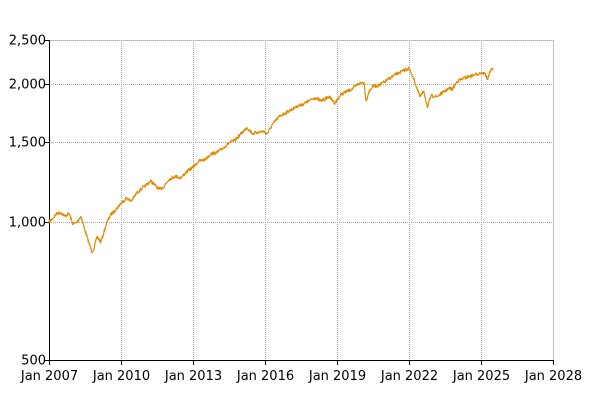  I want to click on y-tick-label: 2,000, so click(27, 85).